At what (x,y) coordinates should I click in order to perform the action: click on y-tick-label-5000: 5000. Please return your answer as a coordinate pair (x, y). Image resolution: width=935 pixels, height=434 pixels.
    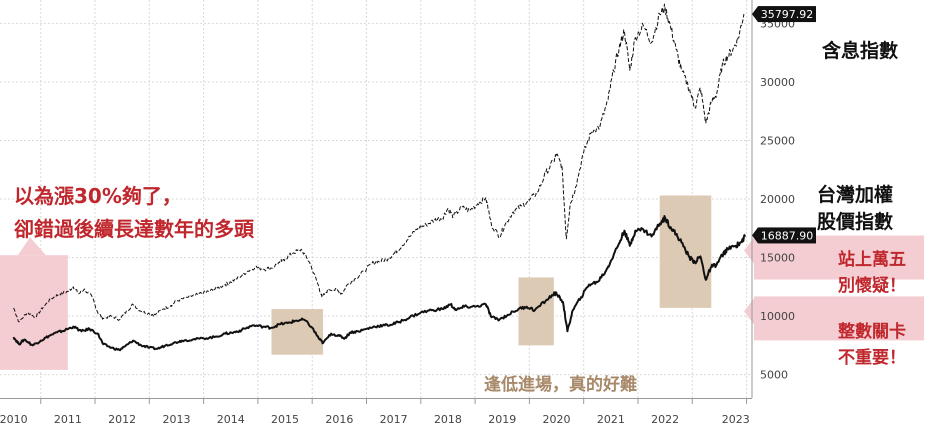
    Looking at the image, I should click on (774, 375).